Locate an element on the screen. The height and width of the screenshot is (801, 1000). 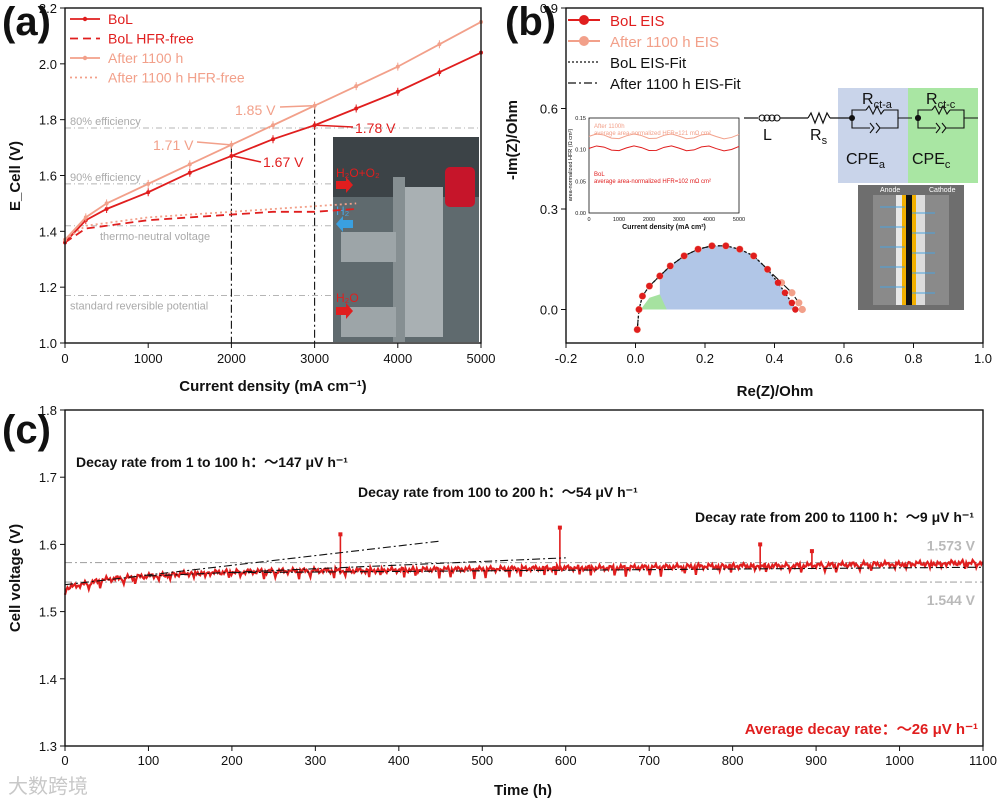
b-inset-ytick-label: 0.10 is located at coordinates (580, 151).